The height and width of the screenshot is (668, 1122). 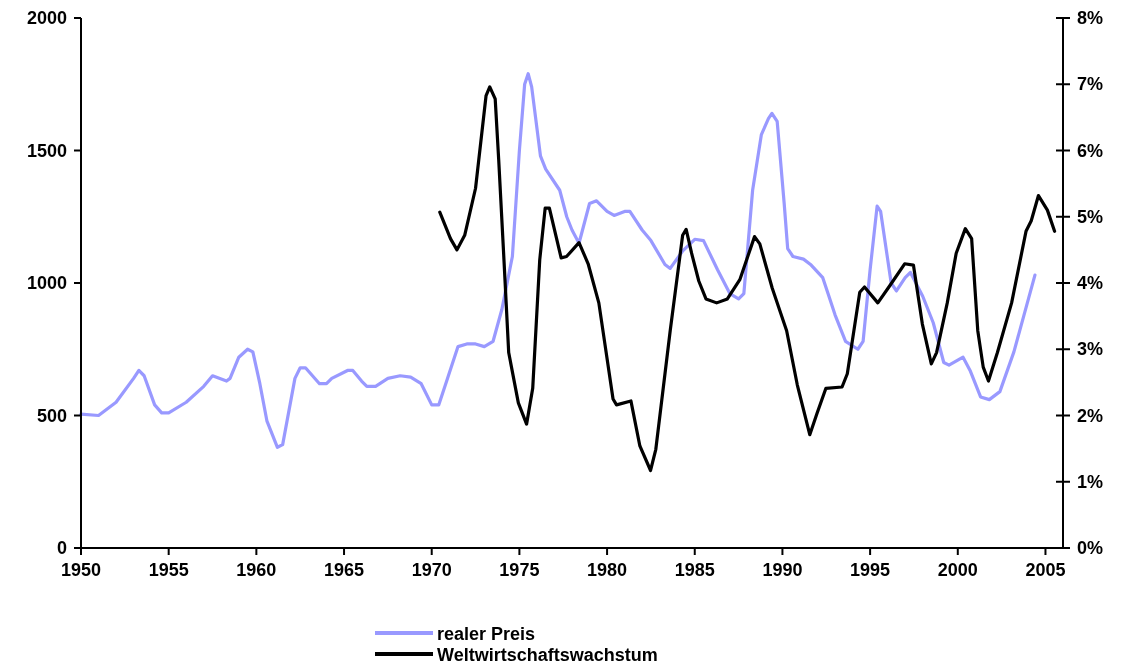 What do you see at coordinates (547, 655) in the screenshot?
I see `legend-label: Weltwirtschaftswachstum` at bounding box center [547, 655].